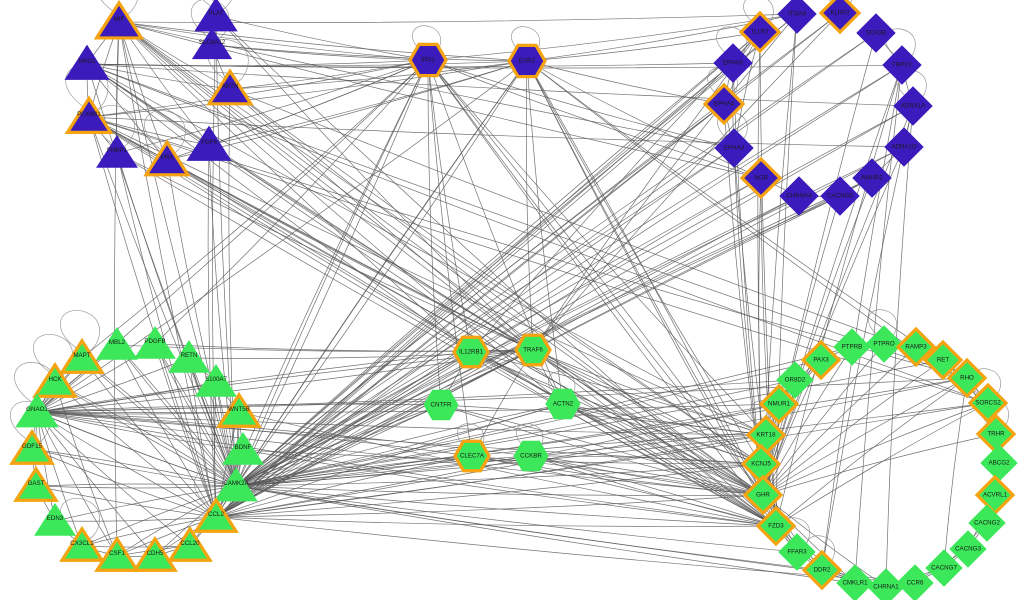  I want to click on graph-node-irs1, so click(428, 60).